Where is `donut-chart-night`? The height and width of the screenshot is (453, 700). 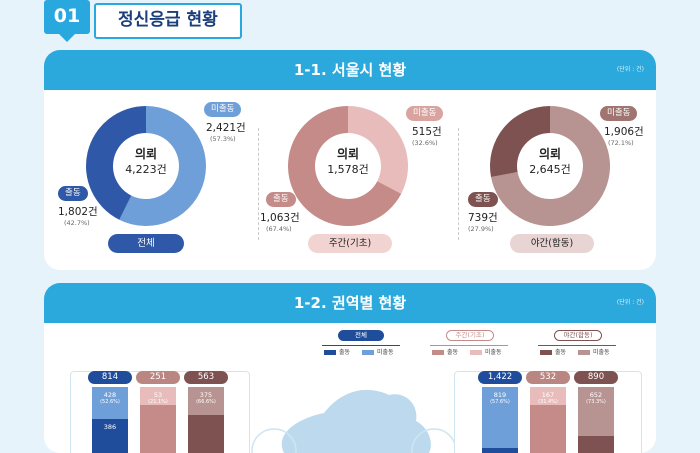 donut-chart-night is located at coordinates (550, 166).